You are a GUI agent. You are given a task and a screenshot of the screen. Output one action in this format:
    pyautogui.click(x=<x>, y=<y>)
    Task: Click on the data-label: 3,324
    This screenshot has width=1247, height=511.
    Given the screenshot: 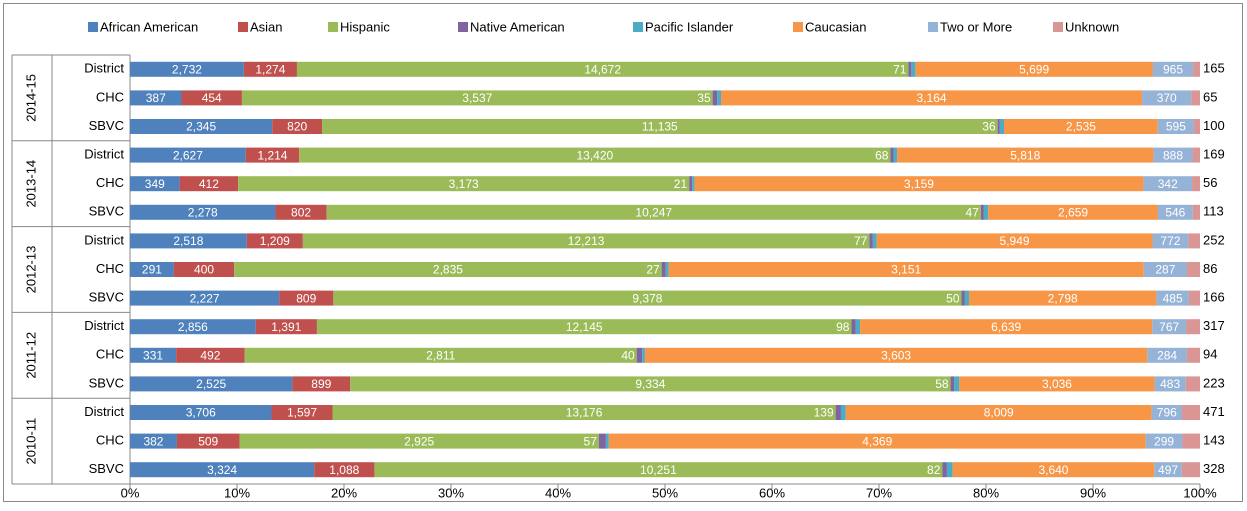 What is the action you would take?
    pyautogui.click(x=222, y=470)
    